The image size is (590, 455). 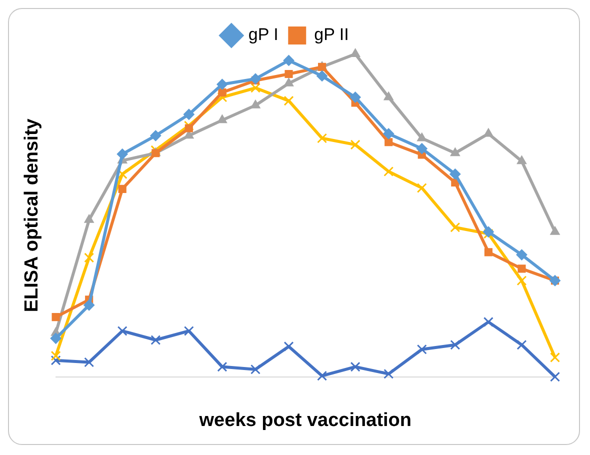 I want to click on legend-label: gP I, so click(x=263, y=34).